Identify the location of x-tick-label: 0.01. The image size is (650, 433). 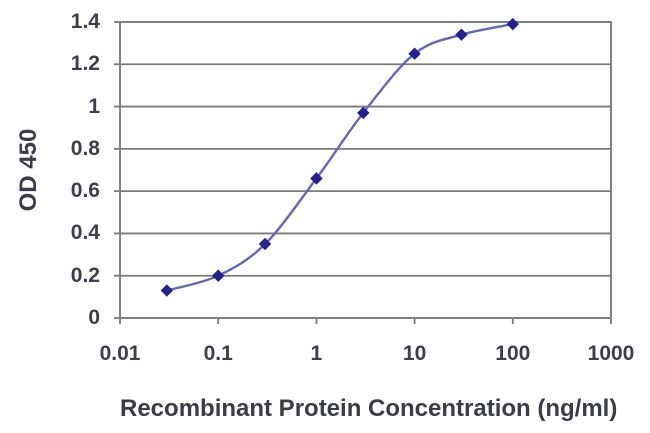
(120, 353).